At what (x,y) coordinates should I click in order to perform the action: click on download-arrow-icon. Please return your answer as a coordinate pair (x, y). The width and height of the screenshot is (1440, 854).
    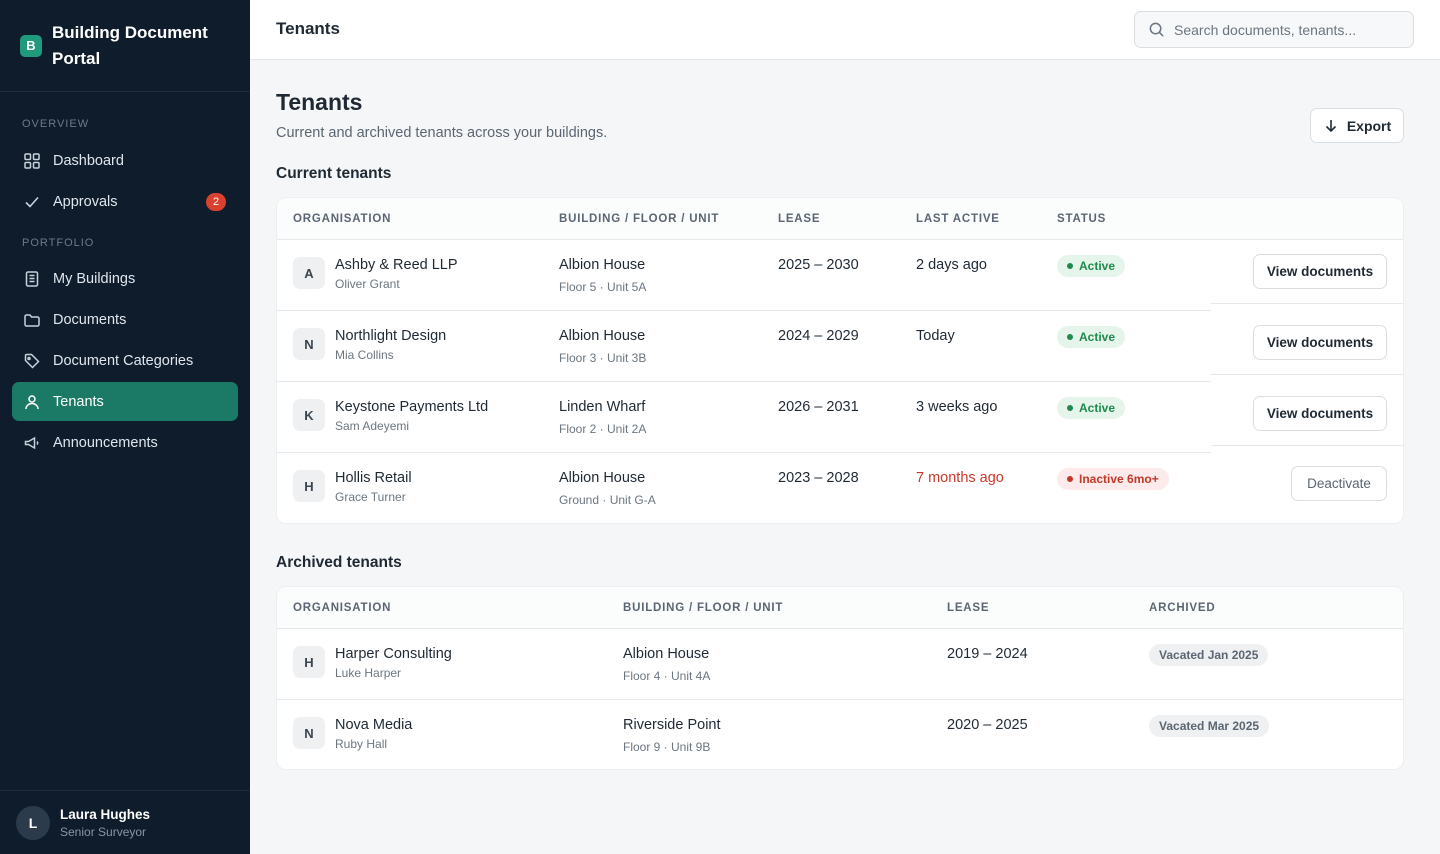
    Looking at the image, I should click on (1330, 125).